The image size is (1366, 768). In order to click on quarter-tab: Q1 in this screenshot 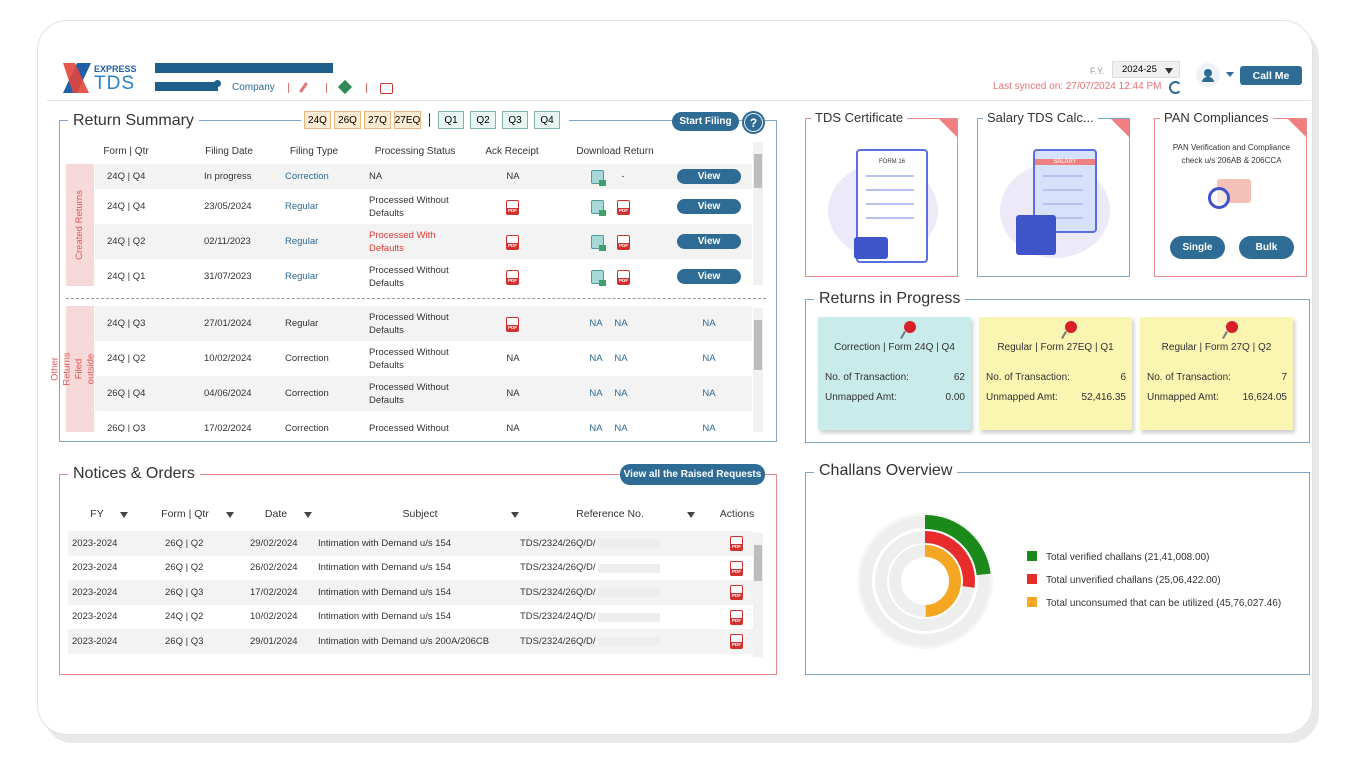, I will do `click(451, 120)`.